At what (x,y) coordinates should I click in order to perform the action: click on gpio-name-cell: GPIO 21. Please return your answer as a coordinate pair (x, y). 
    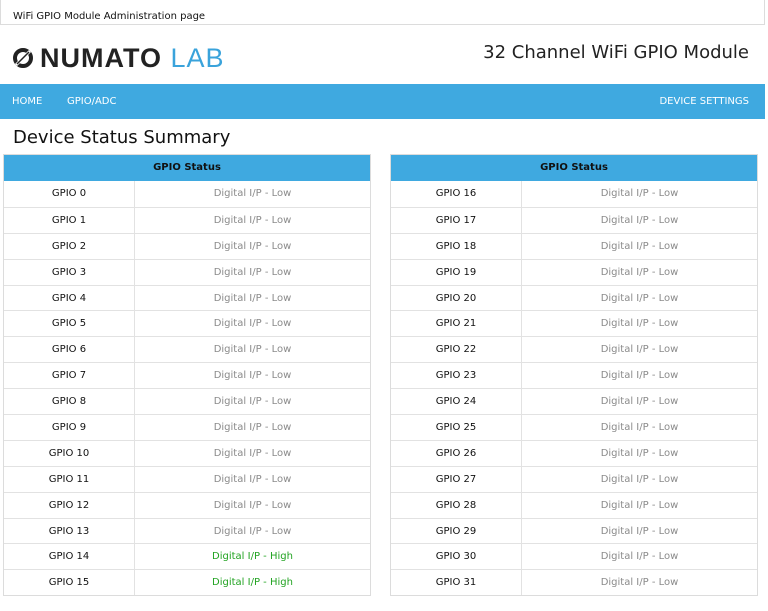
    Looking at the image, I should click on (456, 324).